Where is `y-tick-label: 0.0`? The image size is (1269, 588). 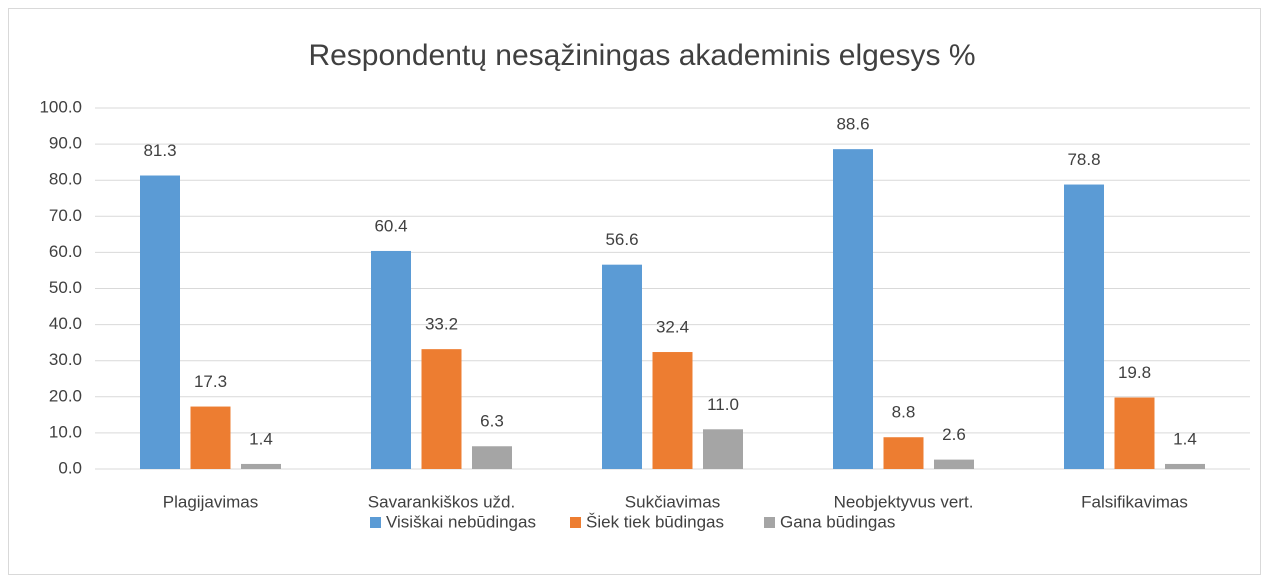 y-tick-label: 0.0 is located at coordinates (70, 467).